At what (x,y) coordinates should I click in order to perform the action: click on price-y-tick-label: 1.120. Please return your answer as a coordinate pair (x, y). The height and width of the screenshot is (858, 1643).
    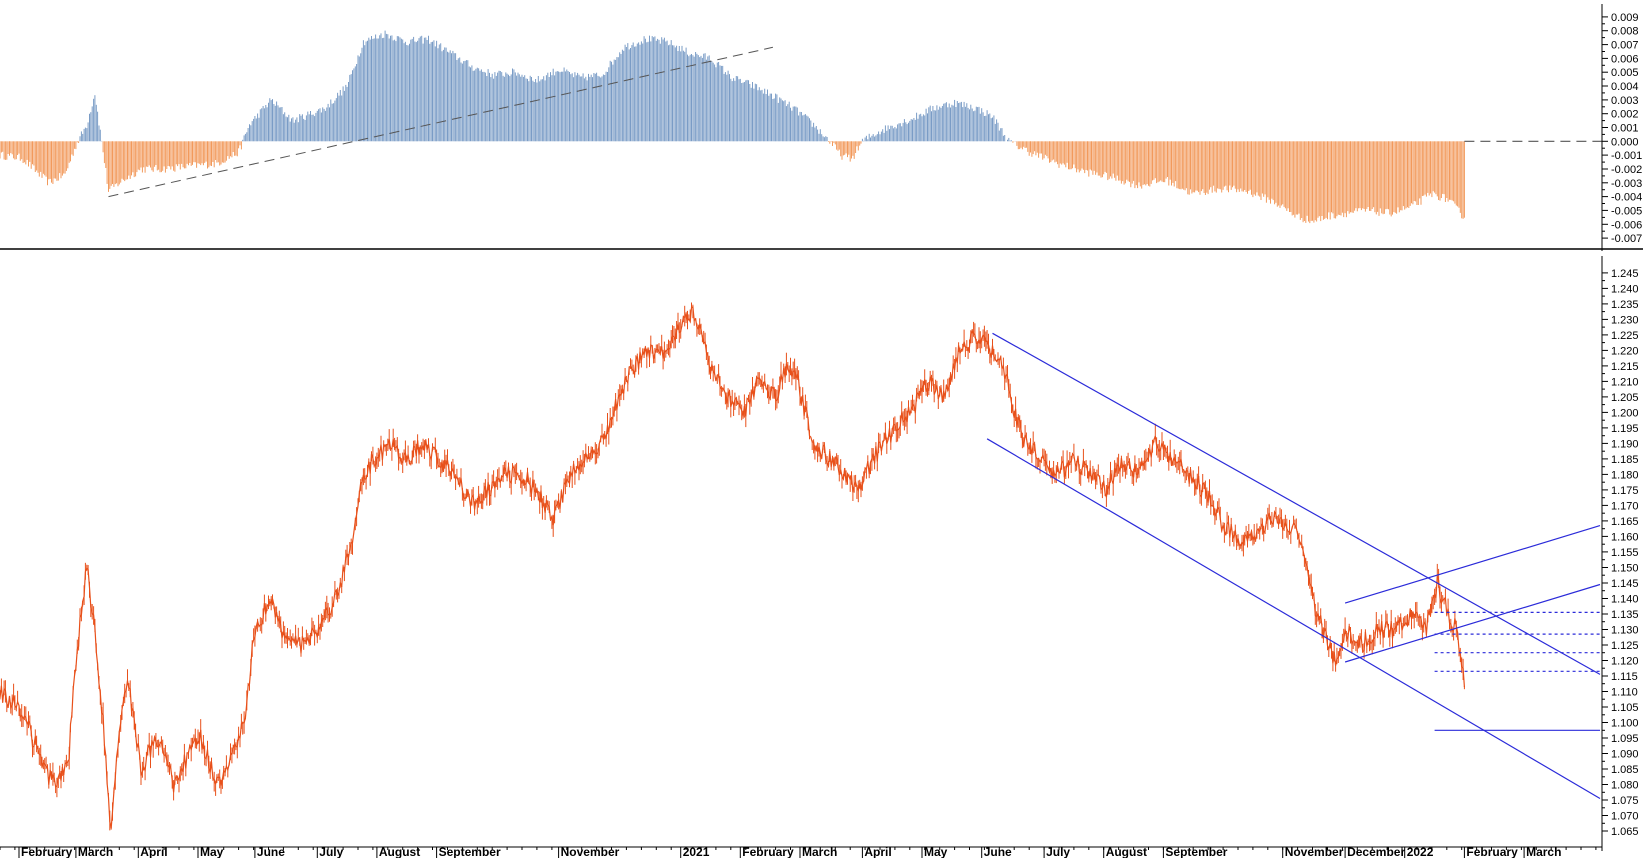
    Looking at the image, I should click on (1625, 662).